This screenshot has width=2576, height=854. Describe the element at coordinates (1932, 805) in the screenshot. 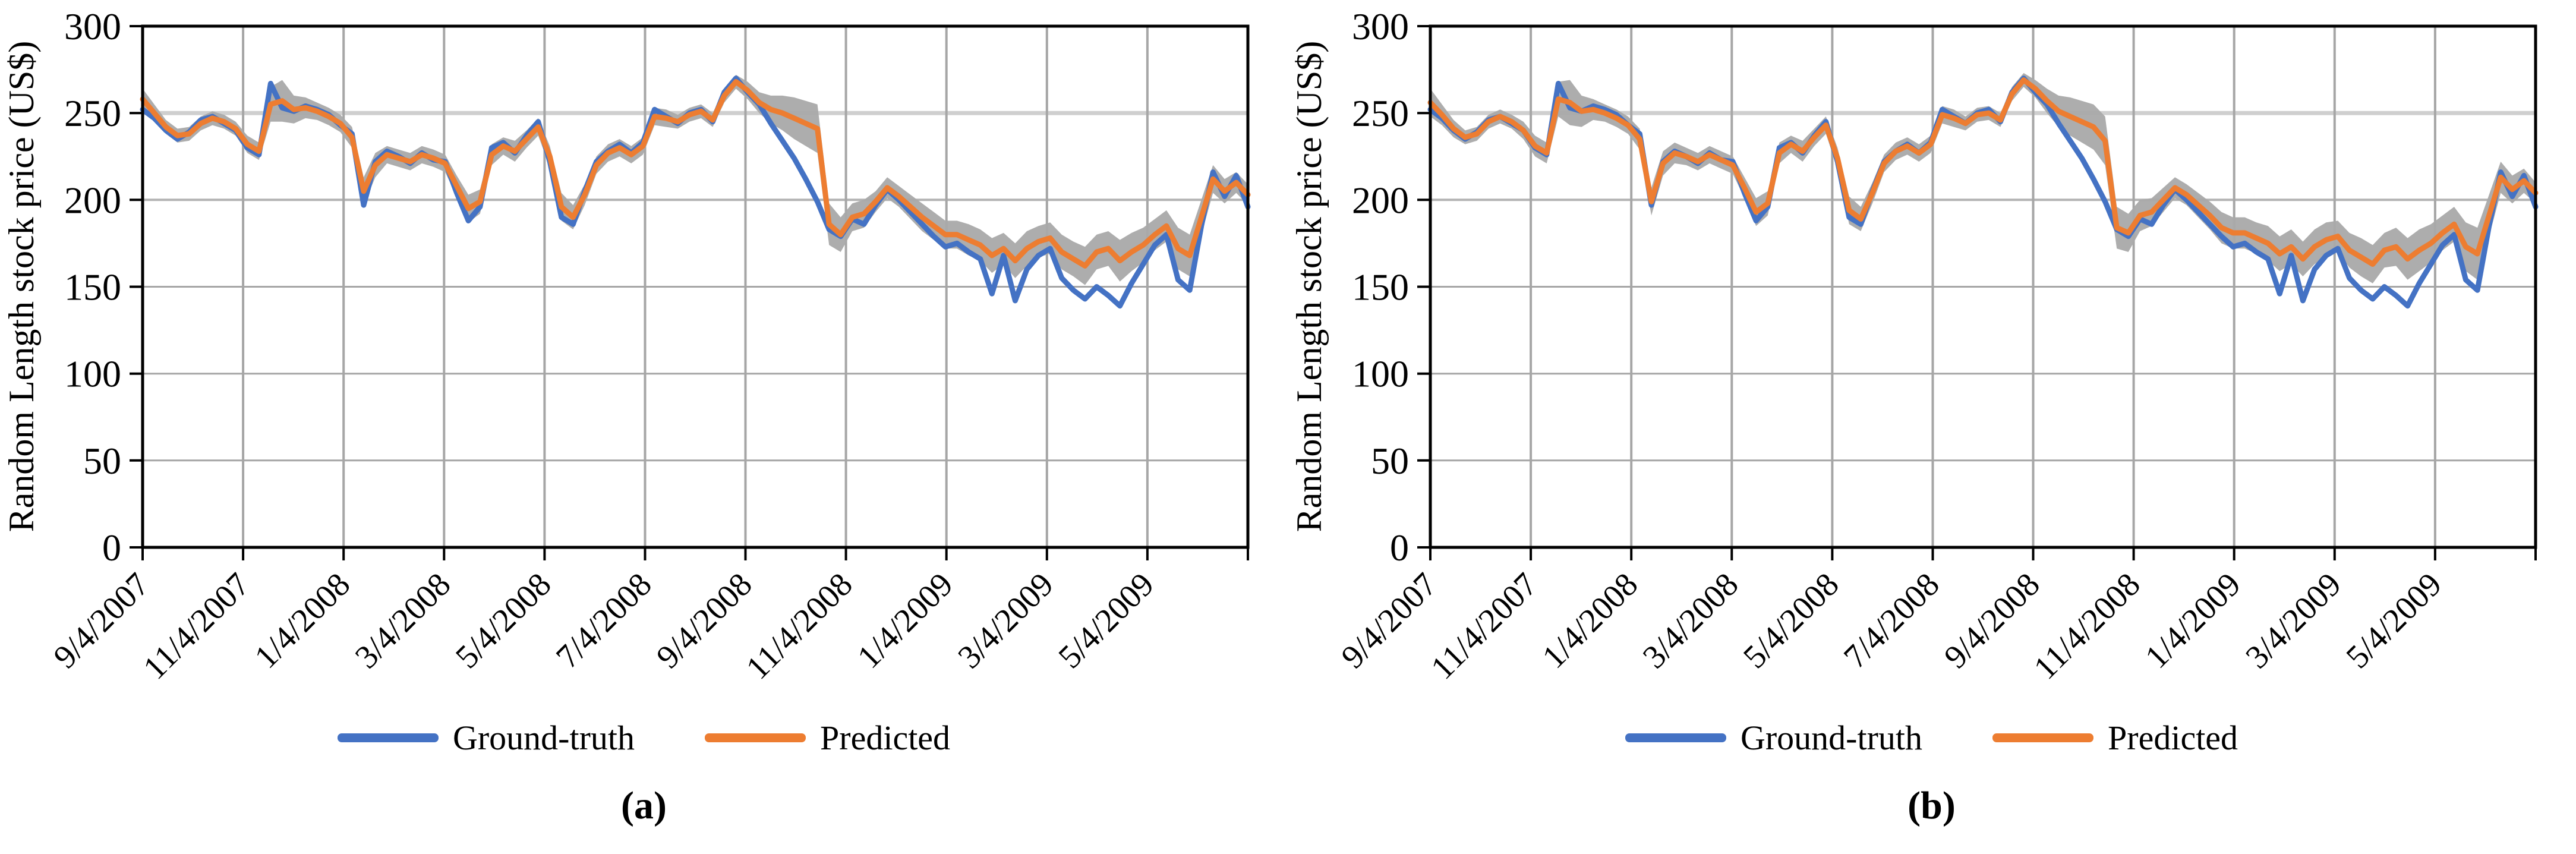

I see `caption-b: (b)` at that location.